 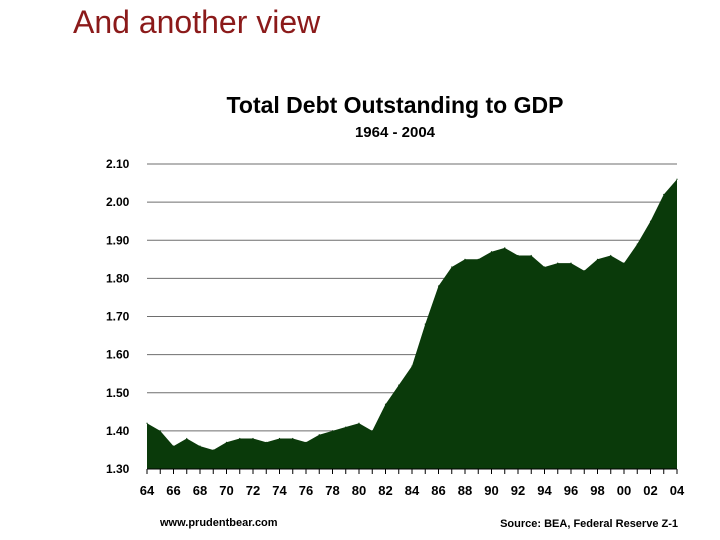 What do you see at coordinates (279, 490) in the screenshot?
I see `x-tick-label: 74` at bounding box center [279, 490].